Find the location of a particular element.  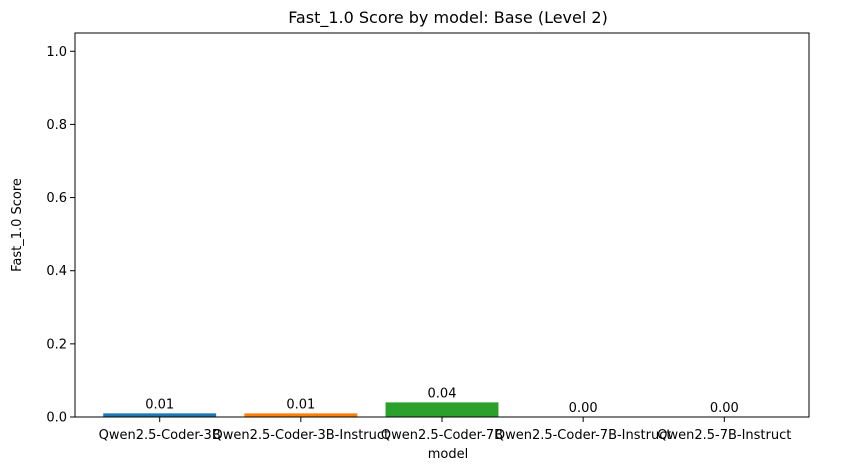

bars is located at coordinates (301, 409).